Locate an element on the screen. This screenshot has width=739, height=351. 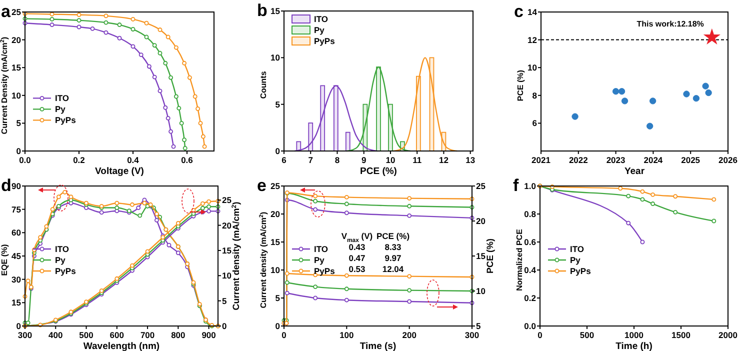
x-tick-label: 600 is located at coordinates (117, 335).